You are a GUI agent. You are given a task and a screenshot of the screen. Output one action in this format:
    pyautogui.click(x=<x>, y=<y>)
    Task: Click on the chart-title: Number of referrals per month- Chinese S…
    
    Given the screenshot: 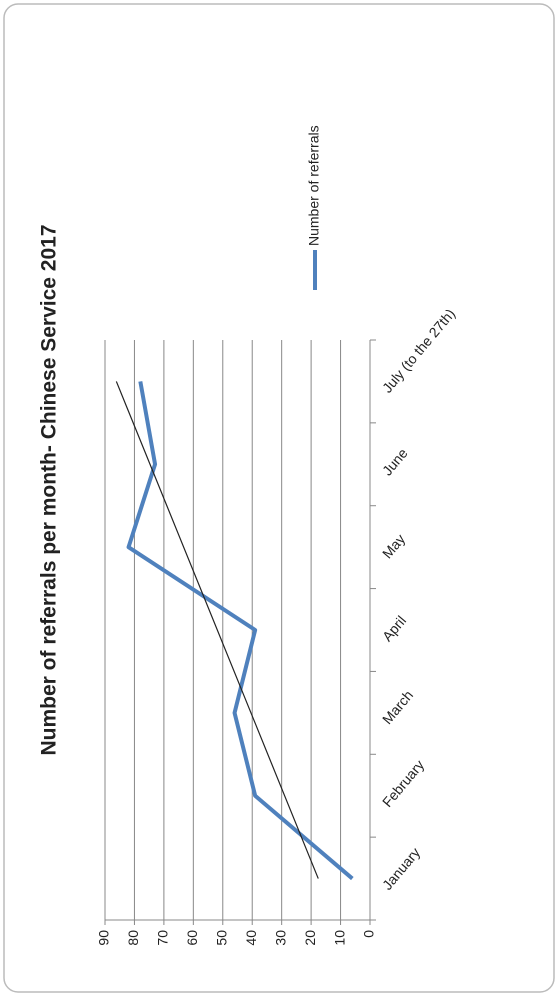 What is the action you would take?
    pyautogui.click(x=49, y=489)
    